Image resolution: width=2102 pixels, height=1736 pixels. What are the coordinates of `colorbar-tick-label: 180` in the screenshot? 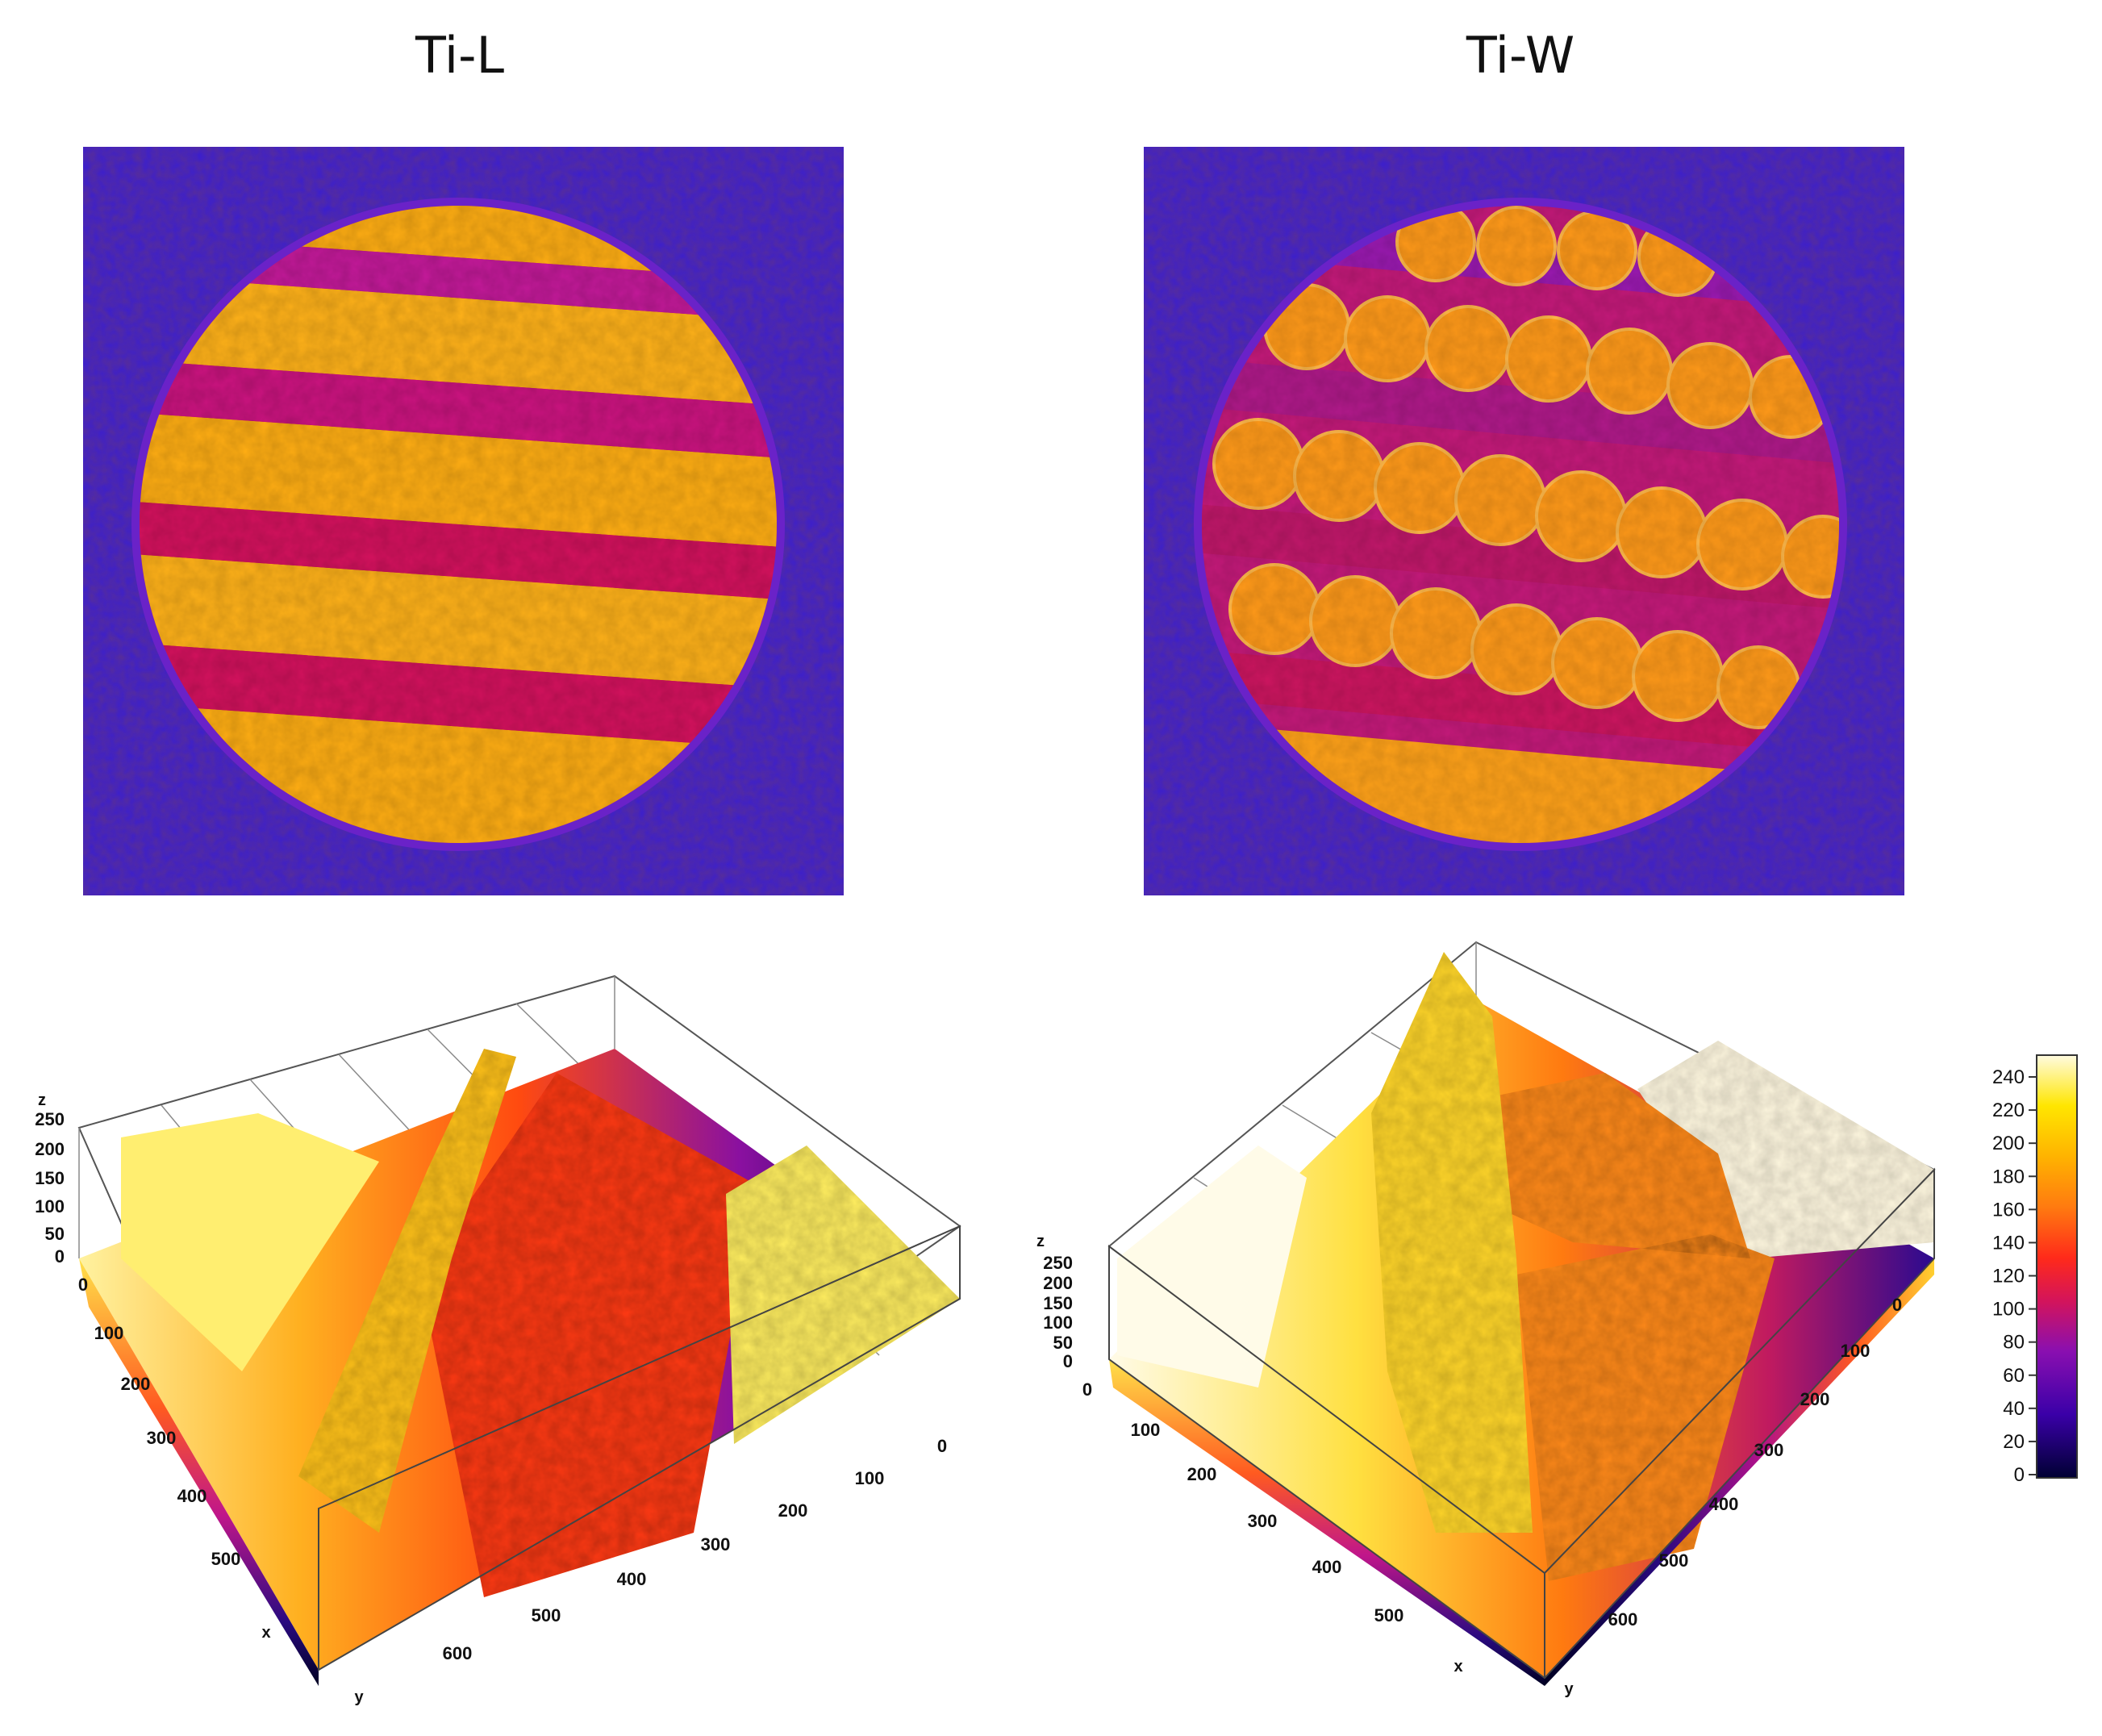 It's located at (2009, 1176).